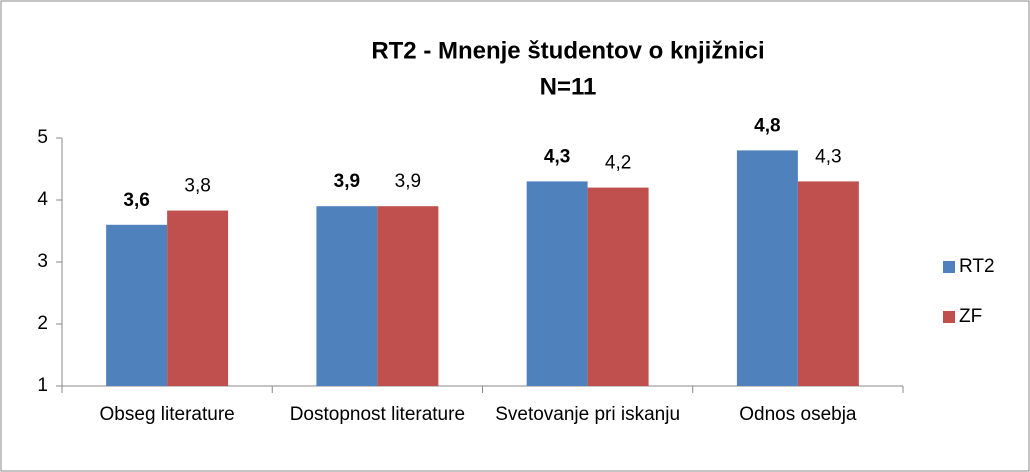  I want to click on x-tick-label: Dostopnost literature, so click(377, 414).